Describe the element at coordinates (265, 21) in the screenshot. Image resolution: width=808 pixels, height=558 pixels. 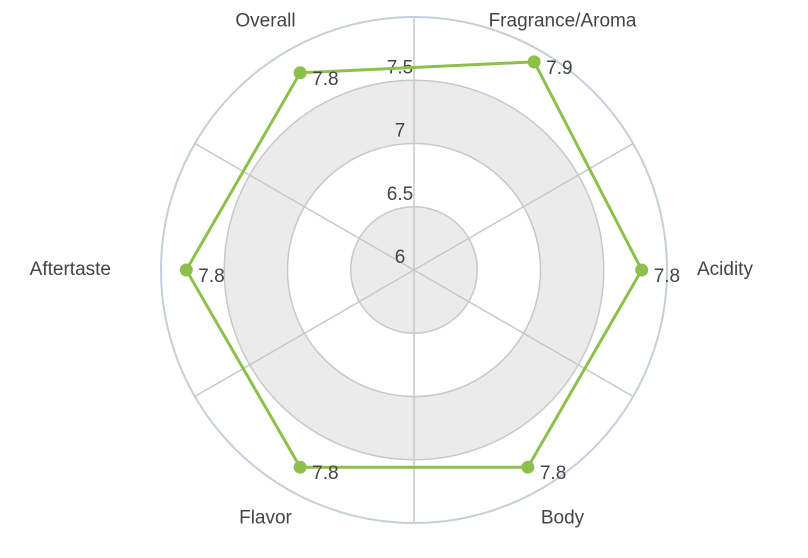
I see `category-label: Overall` at that location.